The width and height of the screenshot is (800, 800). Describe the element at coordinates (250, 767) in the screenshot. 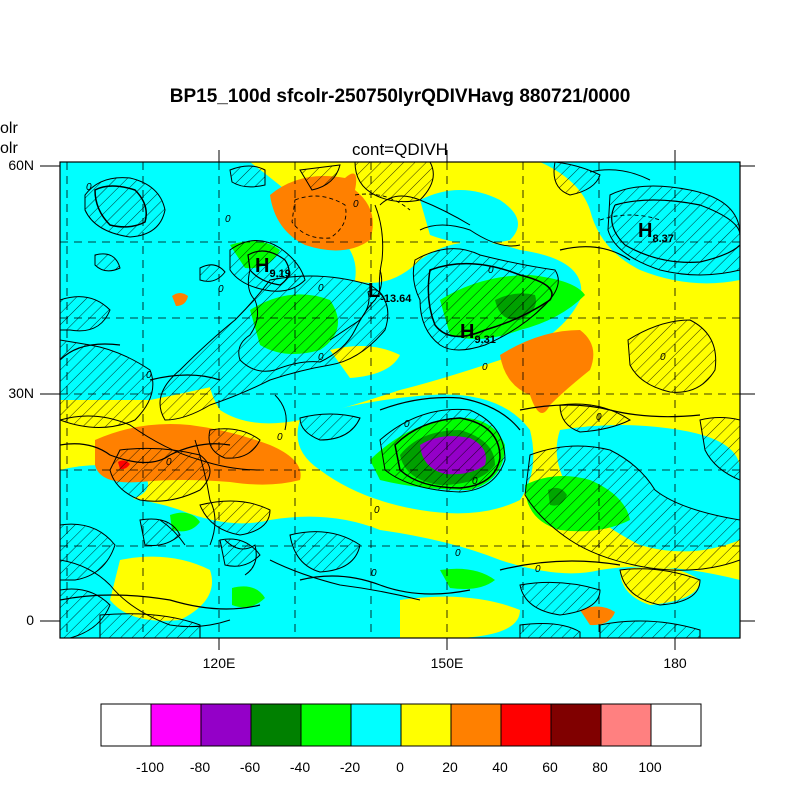

I see `colorbar-tick-label: -60` at that location.